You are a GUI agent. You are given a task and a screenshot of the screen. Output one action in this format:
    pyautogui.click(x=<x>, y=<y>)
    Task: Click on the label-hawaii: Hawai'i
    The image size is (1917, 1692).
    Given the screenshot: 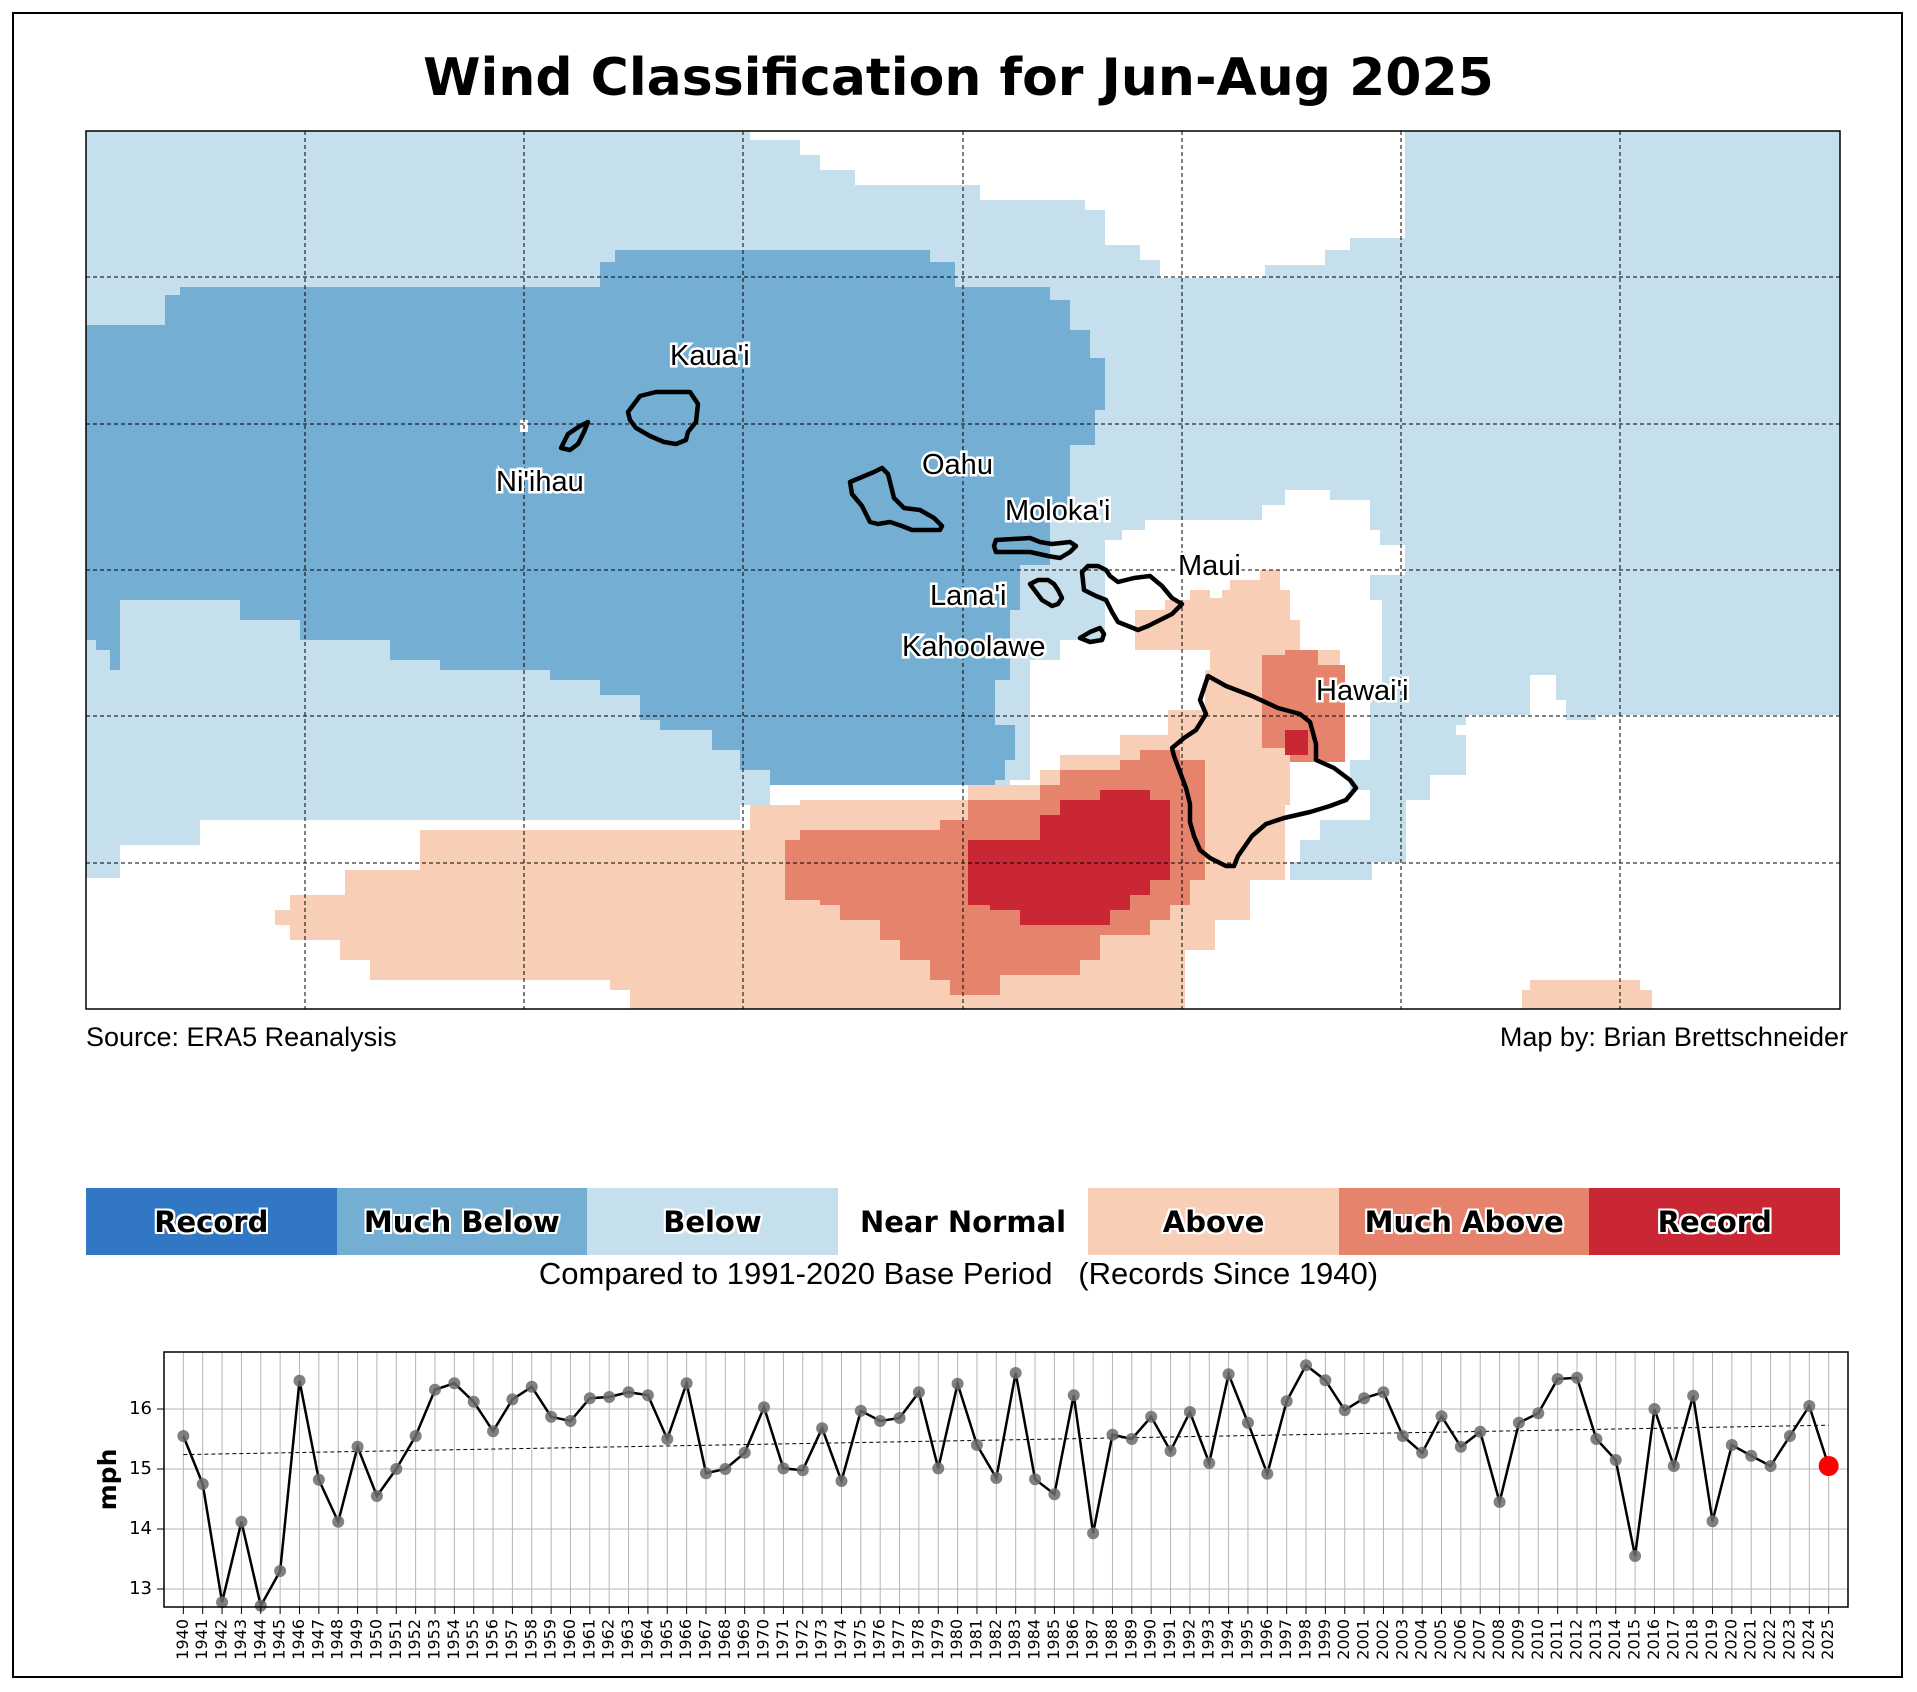 What is the action you would take?
    pyautogui.click(x=1362, y=691)
    